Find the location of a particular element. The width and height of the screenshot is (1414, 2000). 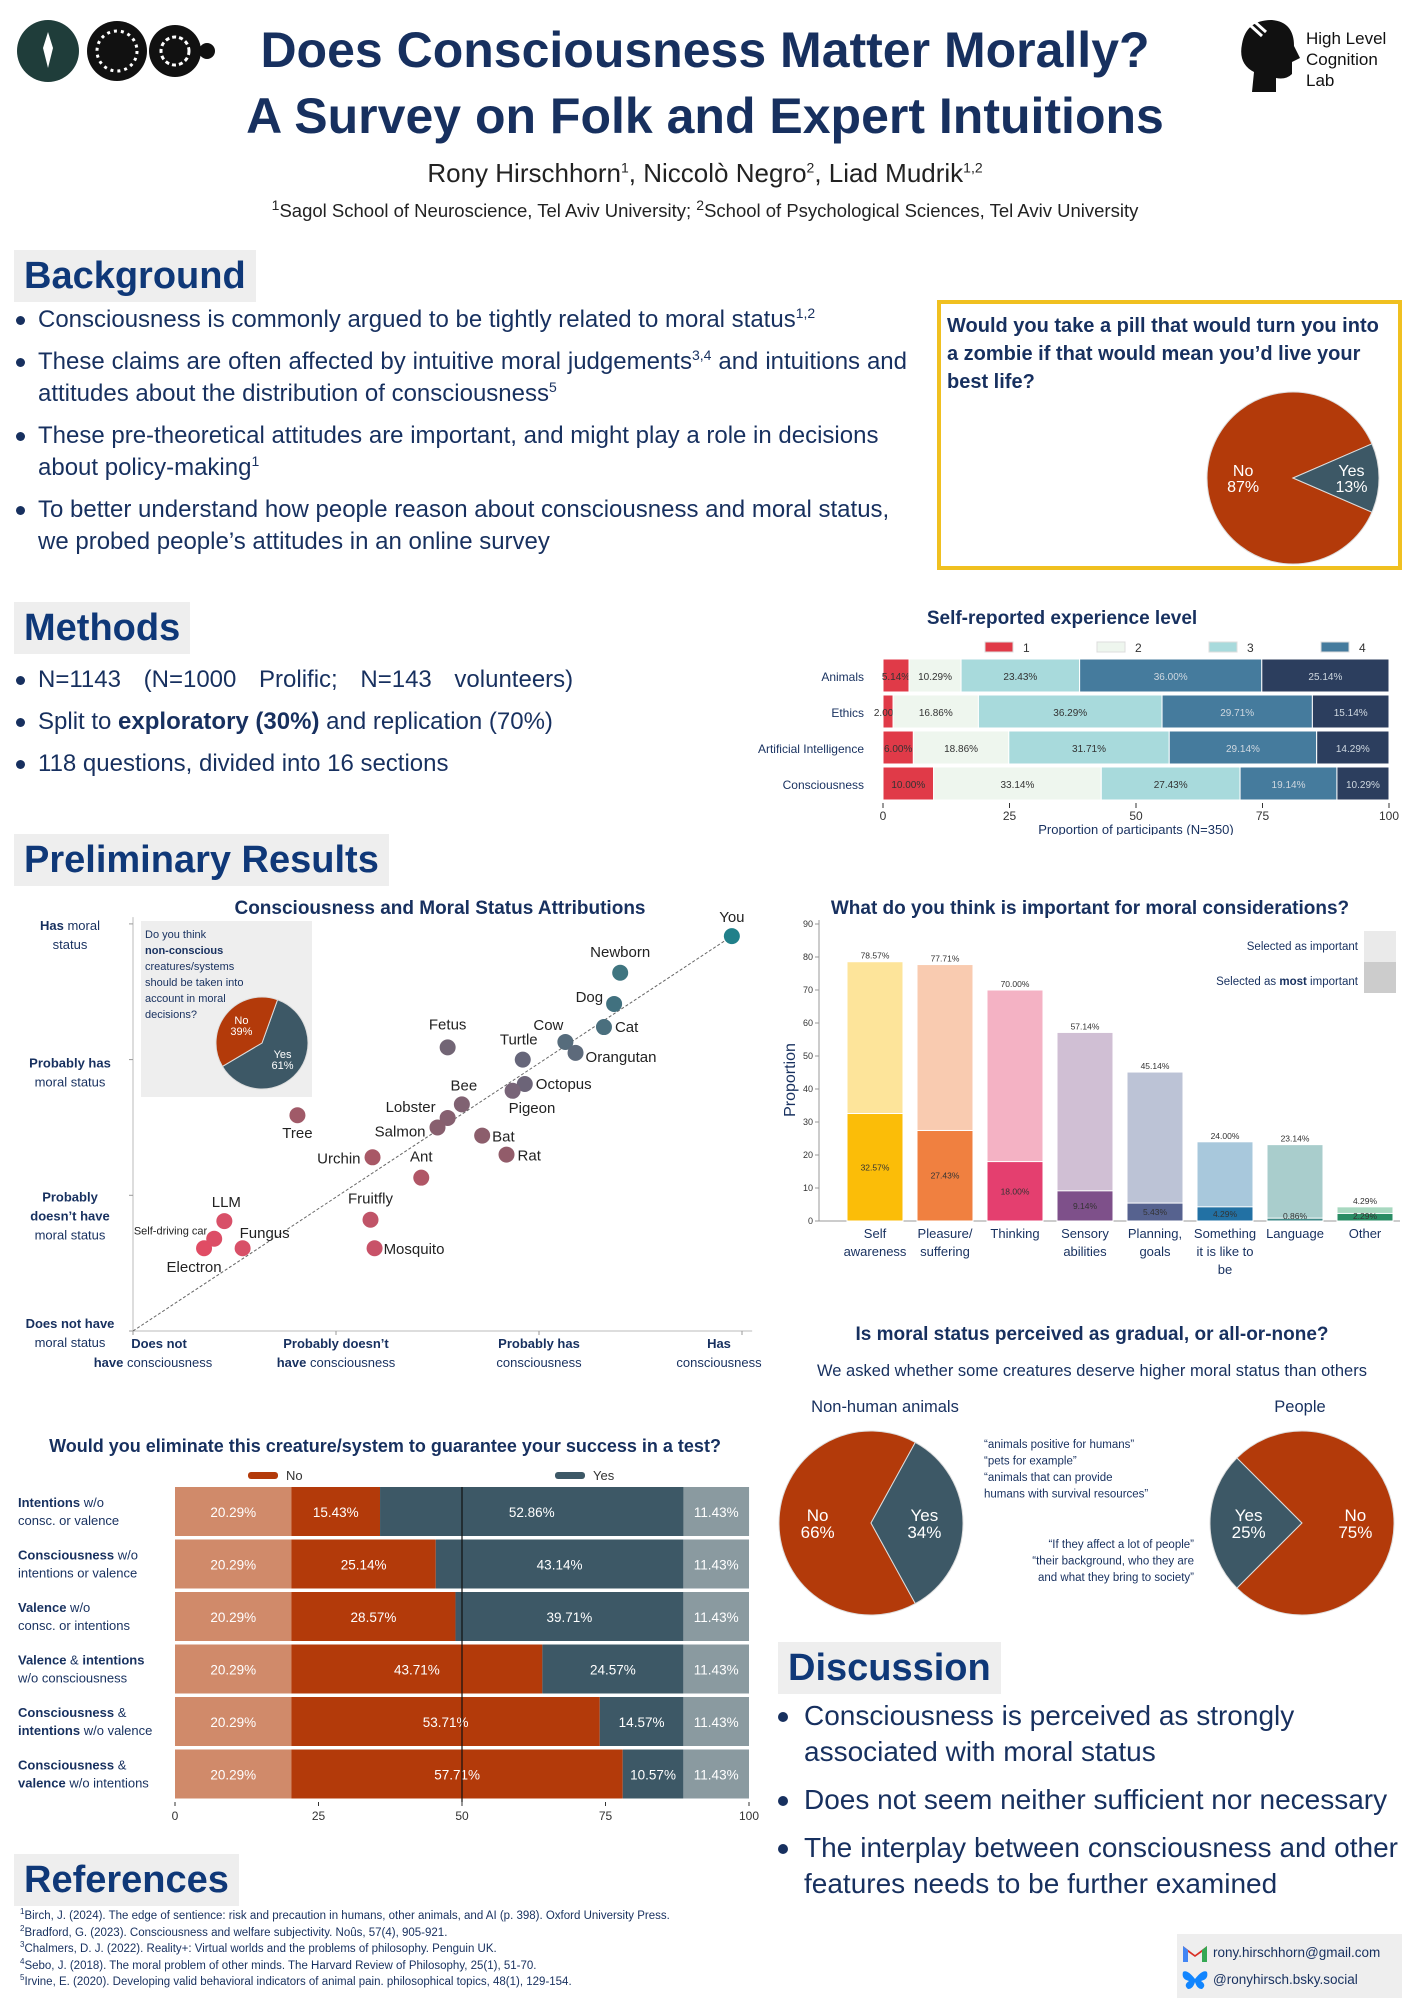

y-tick-label: Probably is located at coordinates (70, 1196).